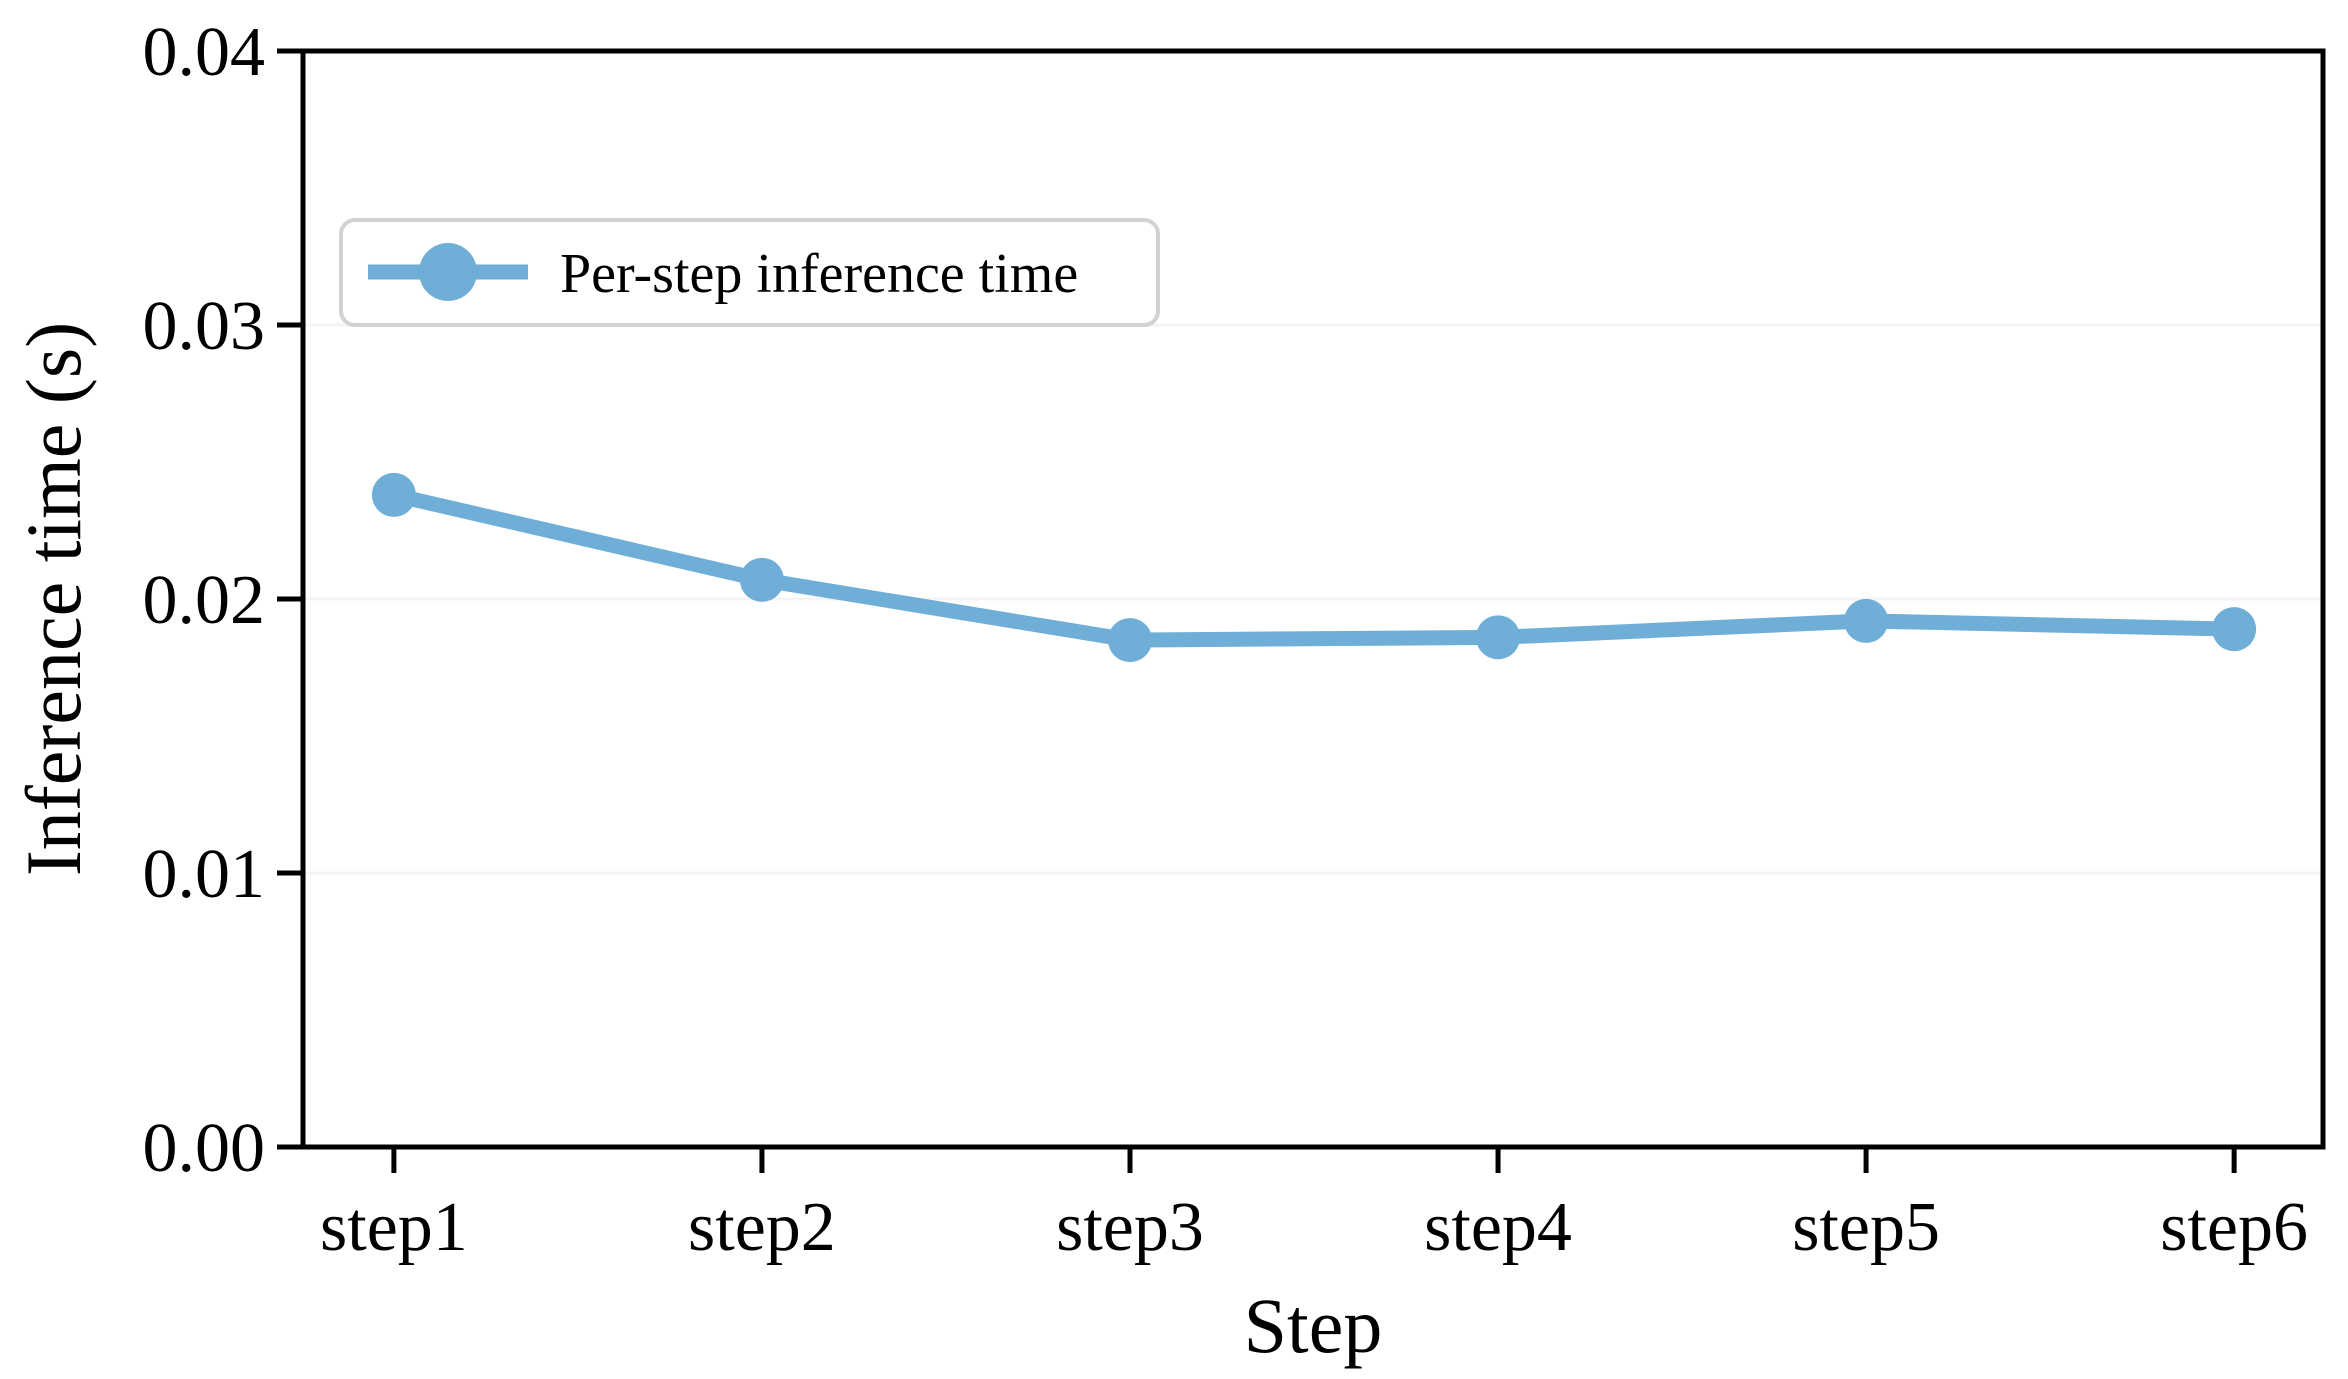 The width and height of the screenshot is (2348, 1379). What do you see at coordinates (204, 326) in the screenshot?
I see `y-tick-label: 0.03` at bounding box center [204, 326].